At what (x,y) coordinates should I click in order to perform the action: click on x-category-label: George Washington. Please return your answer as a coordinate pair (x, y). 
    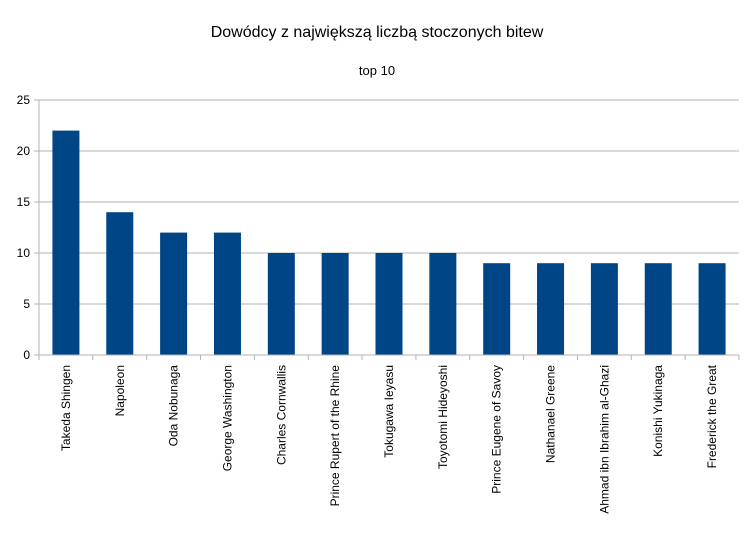
    Looking at the image, I should click on (227, 418).